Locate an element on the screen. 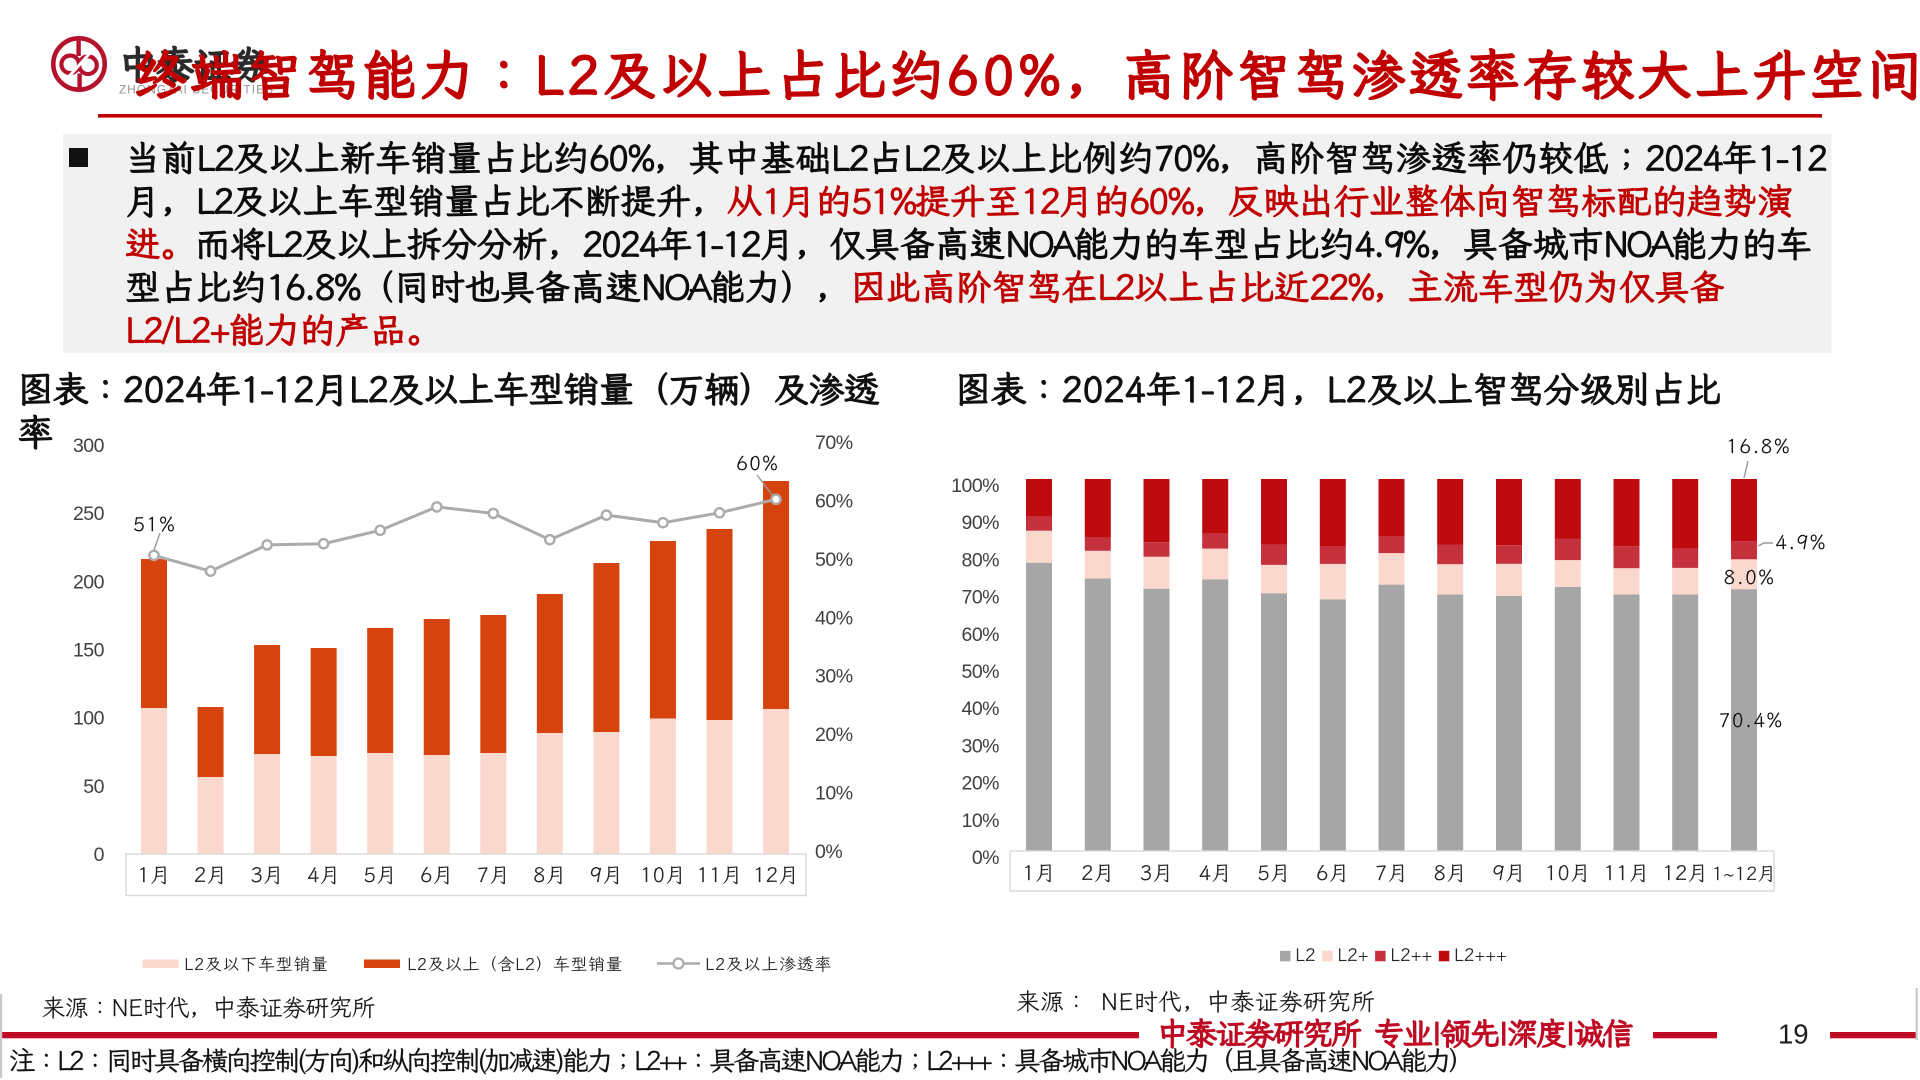 The width and height of the screenshot is (1920, 1080). svg-text: 300 is located at coordinates (89, 446).